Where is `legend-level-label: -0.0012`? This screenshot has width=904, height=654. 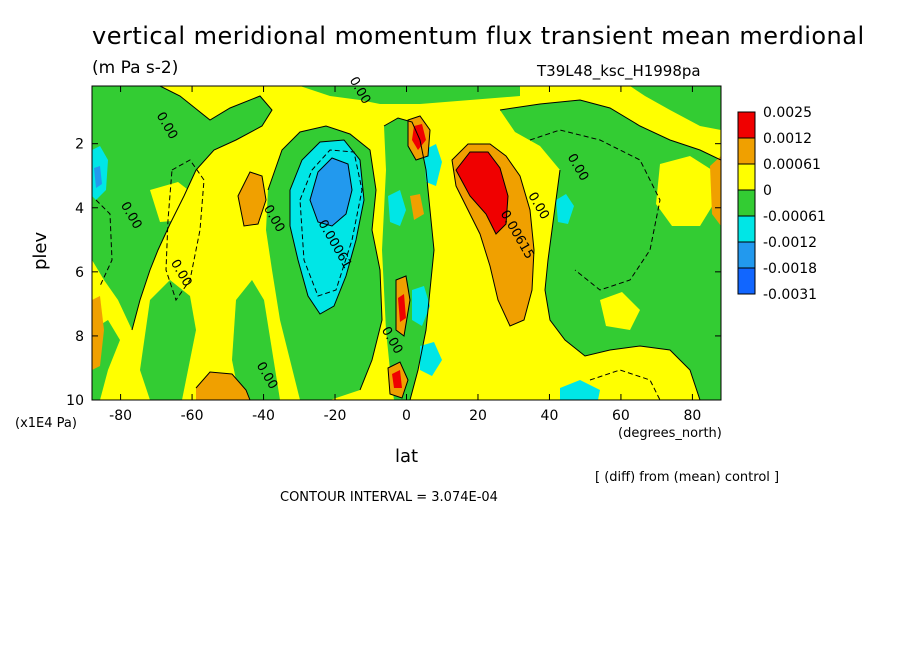 legend-level-label: -0.0012 is located at coordinates (790, 243).